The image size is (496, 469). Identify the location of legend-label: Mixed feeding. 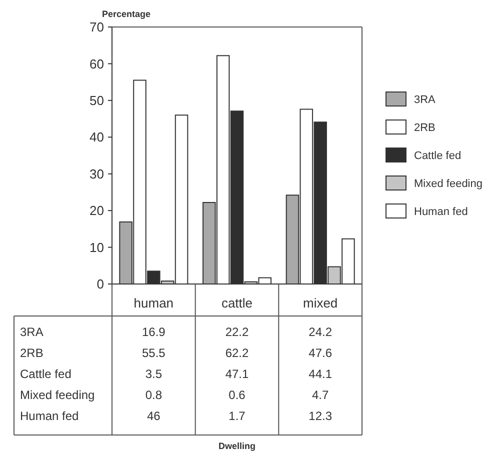
(448, 184).